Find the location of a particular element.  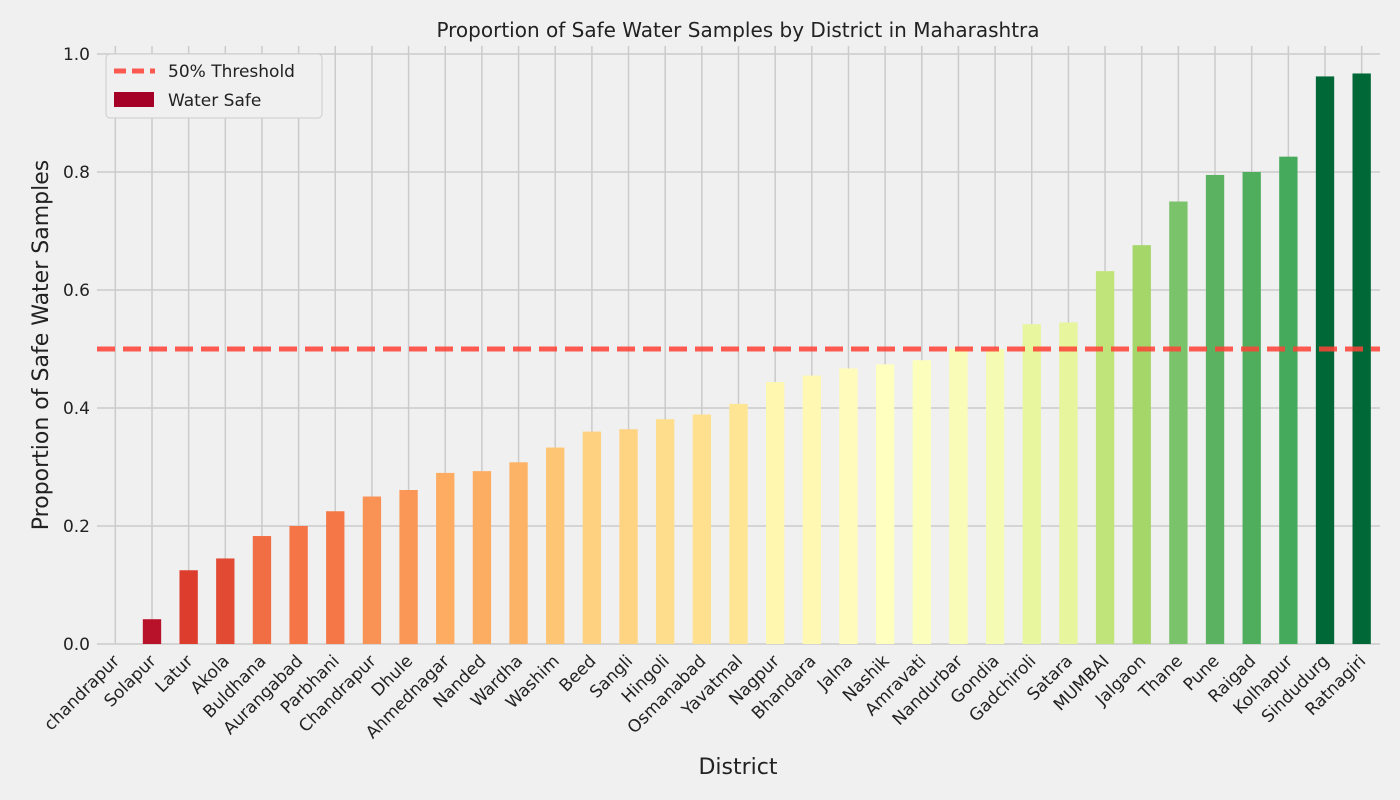

y-tick-label: 0.4 is located at coordinates (76, 409).